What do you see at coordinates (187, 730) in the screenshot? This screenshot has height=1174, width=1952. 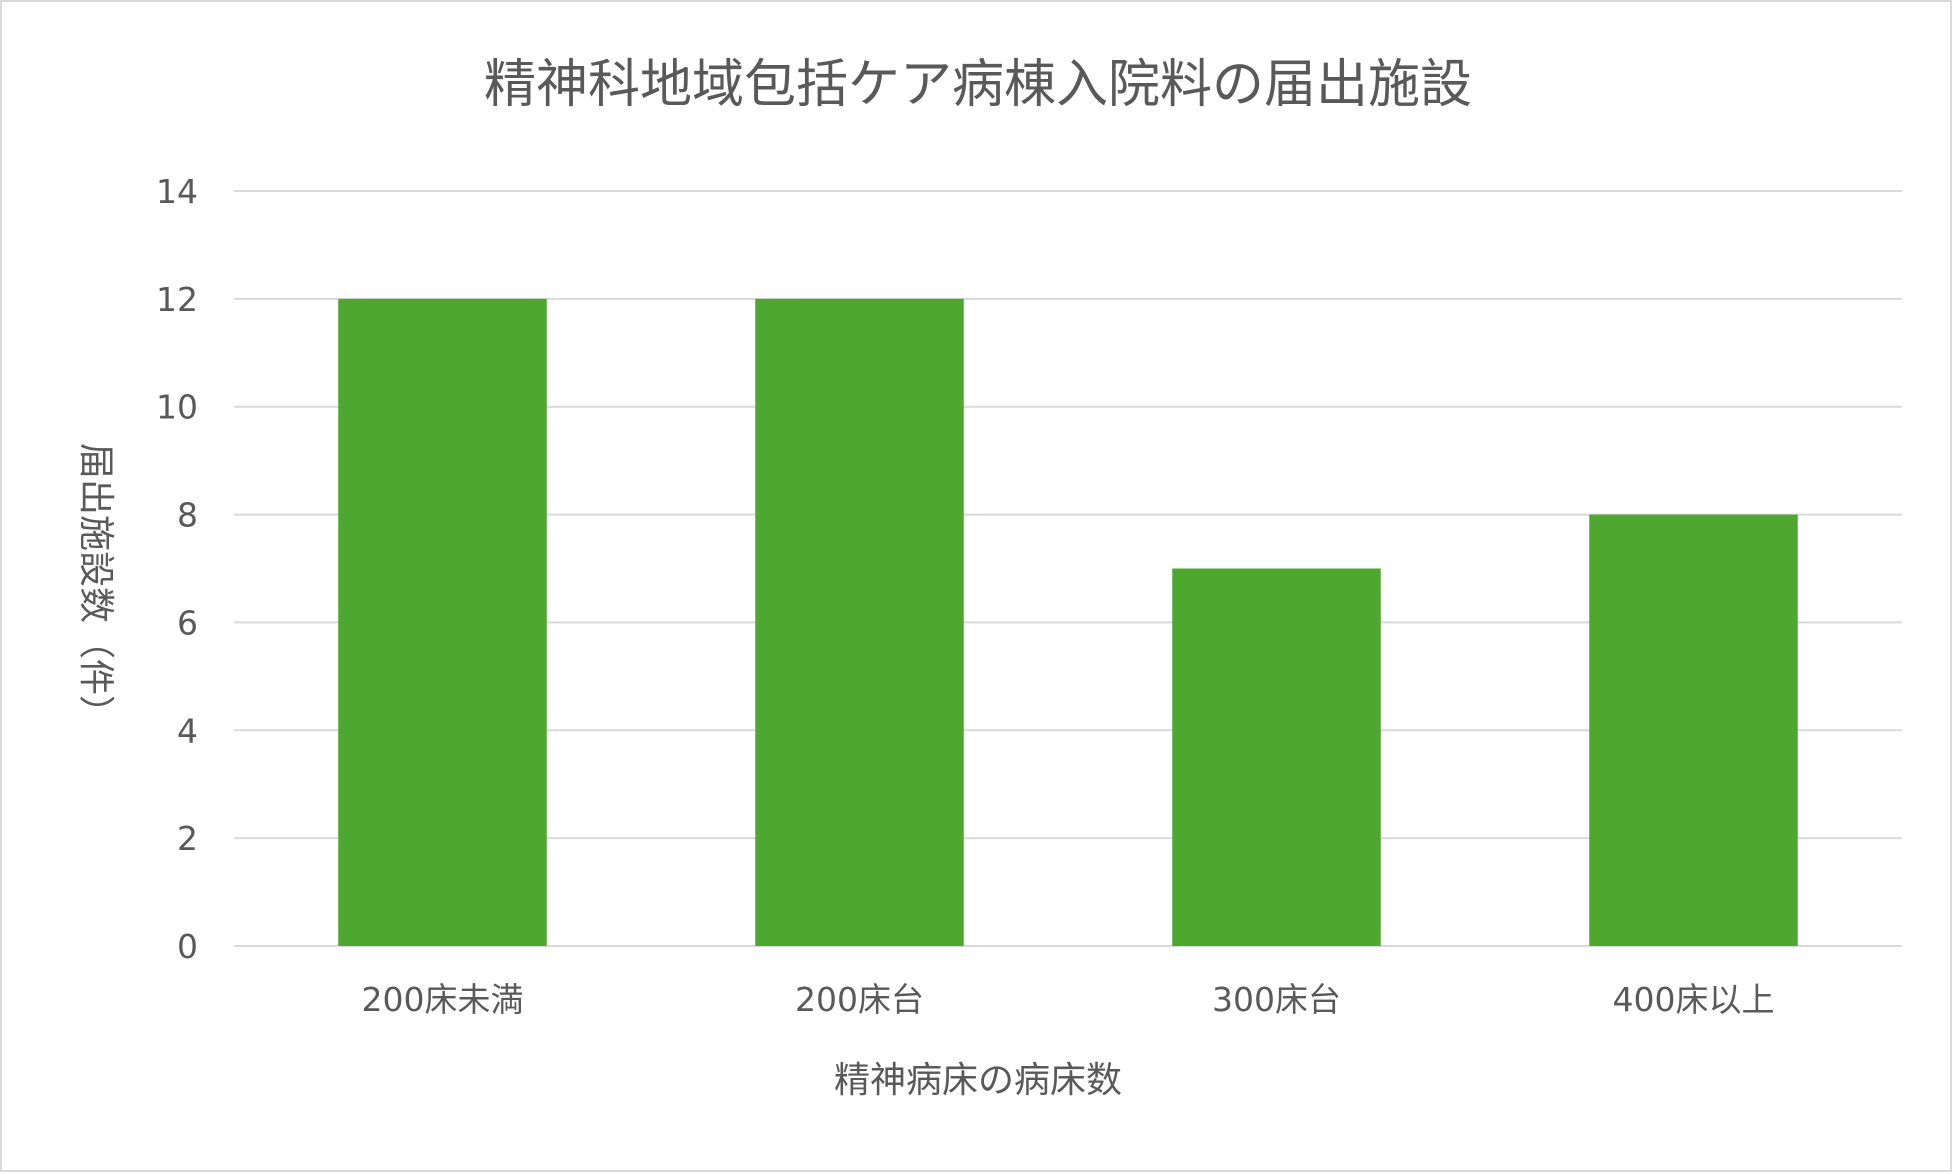 I see `y-tick-label: 4` at bounding box center [187, 730].